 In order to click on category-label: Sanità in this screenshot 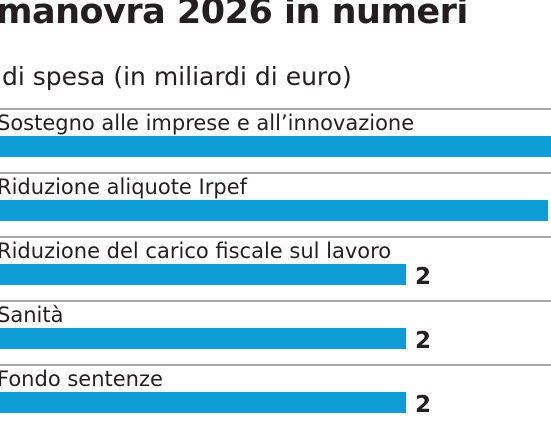, I will do `click(31, 315)`.